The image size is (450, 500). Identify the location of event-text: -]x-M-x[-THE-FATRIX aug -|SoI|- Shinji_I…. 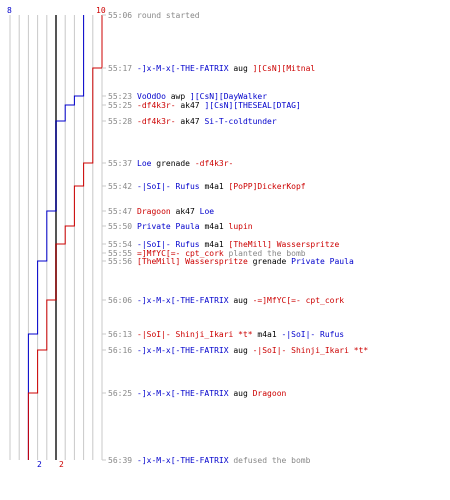
(252, 350).